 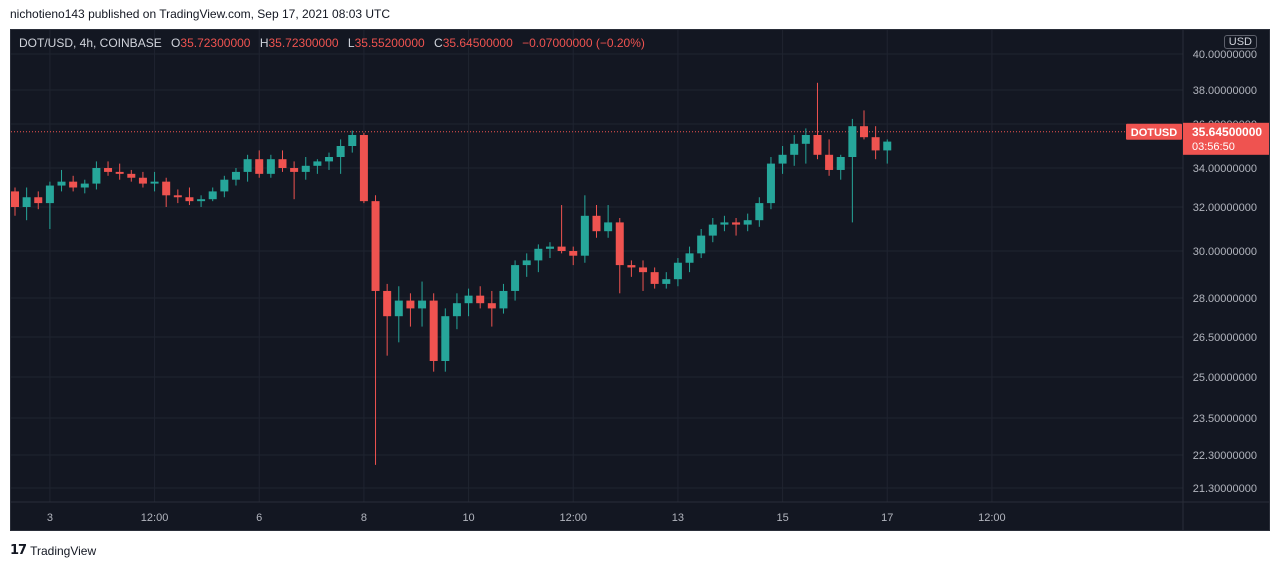 What do you see at coordinates (1225, 456) in the screenshot?
I see `y-tick-label: 22.30000000` at bounding box center [1225, 456].